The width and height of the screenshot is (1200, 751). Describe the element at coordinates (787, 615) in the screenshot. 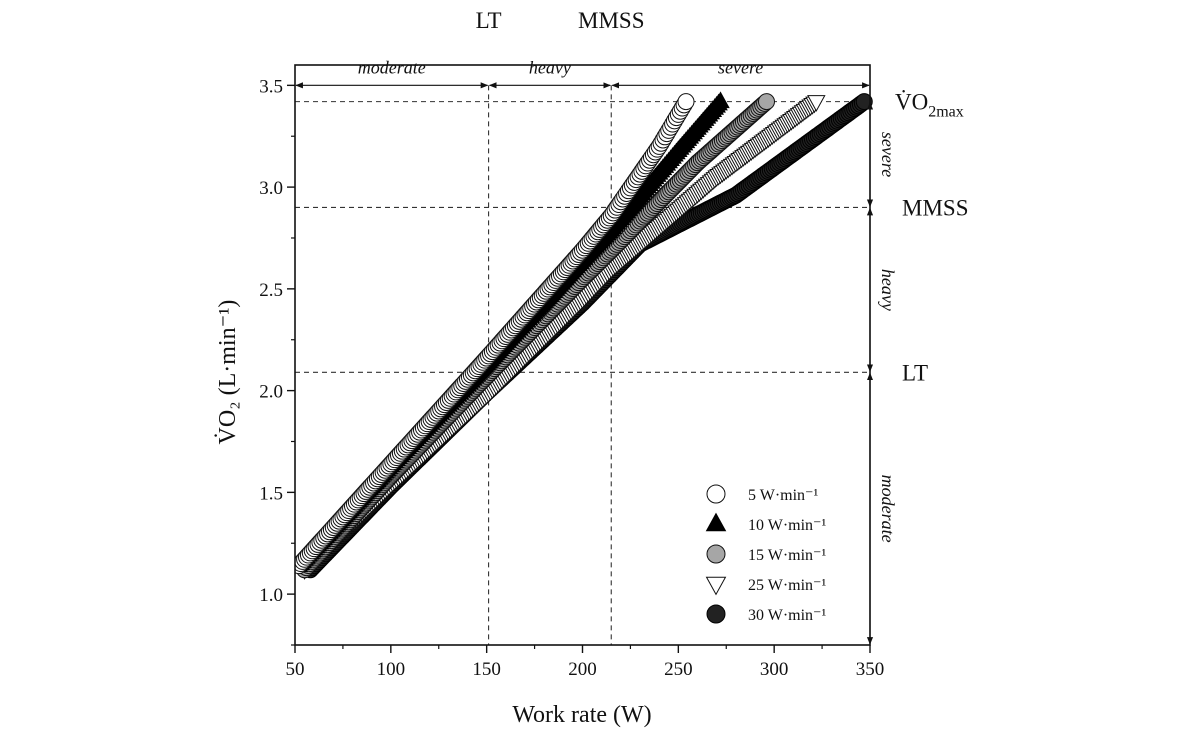

I see `legend-label: 30 W·min⁻¹` at that location.